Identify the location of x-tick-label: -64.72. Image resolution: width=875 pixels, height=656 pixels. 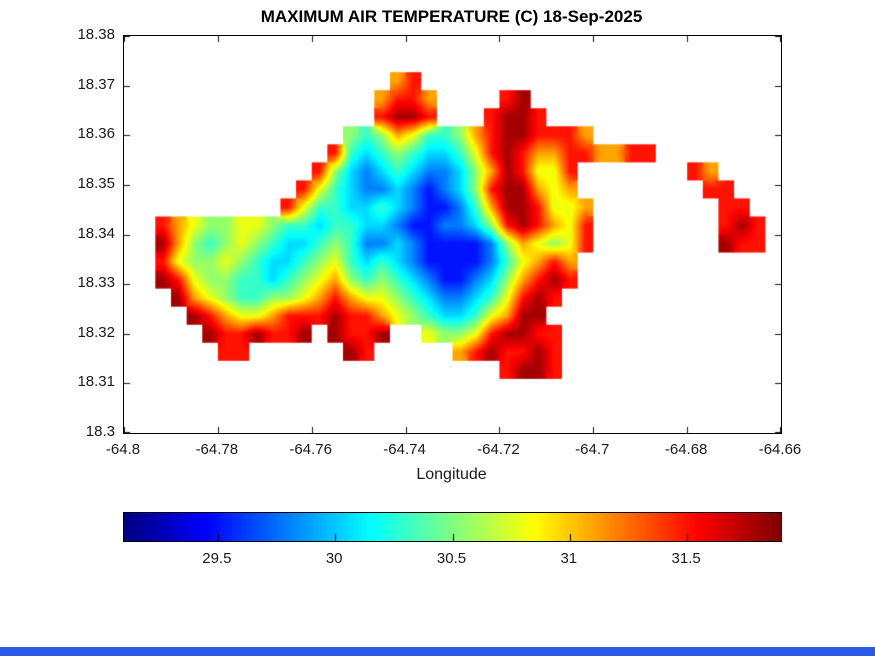
(498, 449).